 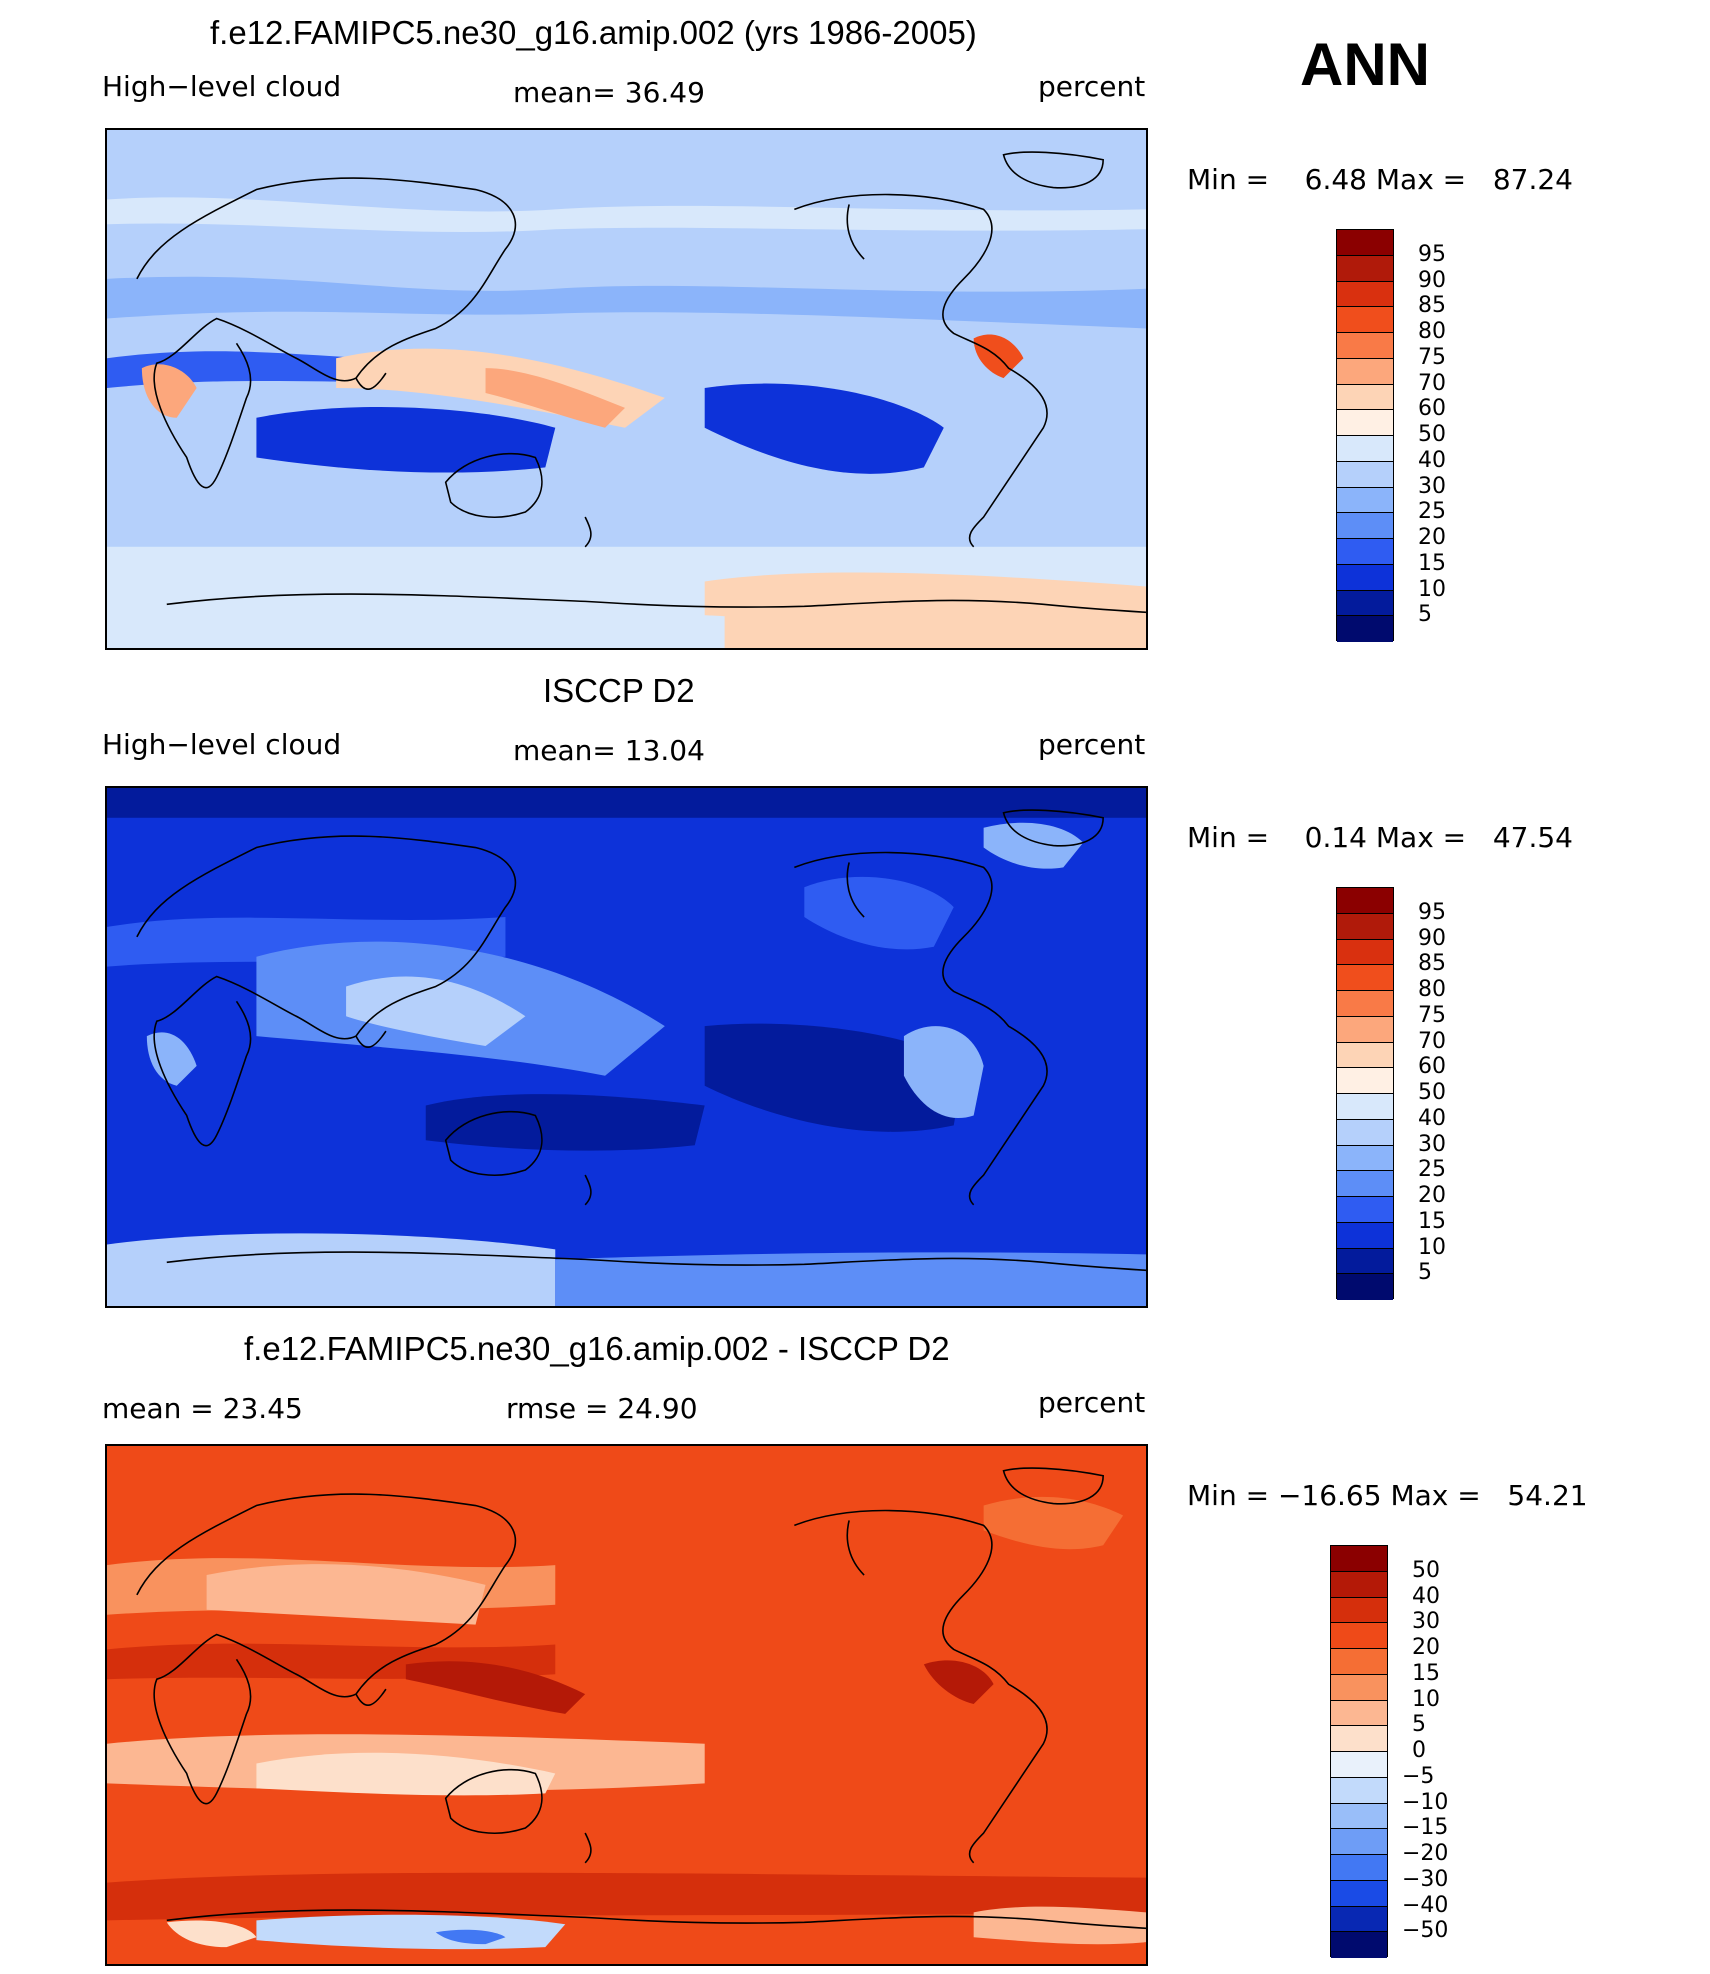 I want to click on panel3-units-label: percent, so click(x=1092, y=1402).